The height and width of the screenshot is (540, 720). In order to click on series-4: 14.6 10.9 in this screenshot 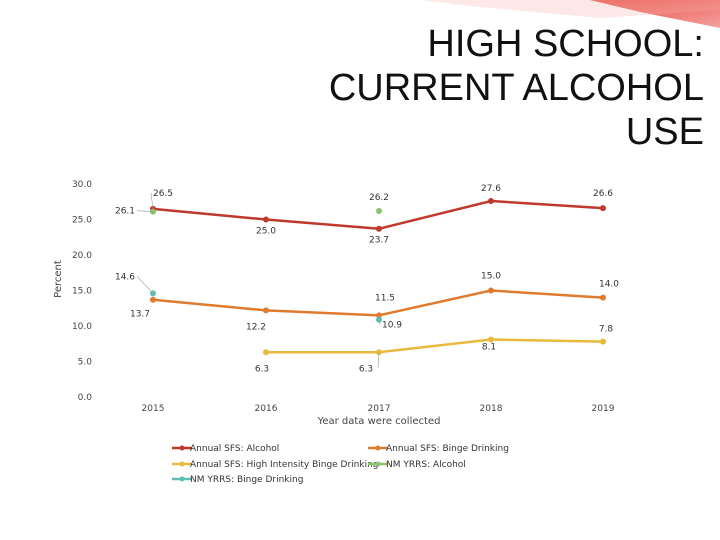, I will do `click(258, 301)`.